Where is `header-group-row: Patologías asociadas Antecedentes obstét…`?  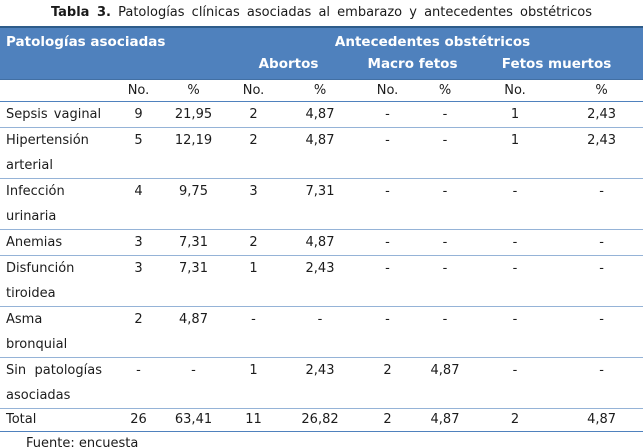 header-group-row: Patologías asociadas Antecedentes obstét… is located at coordinates (321, 41).